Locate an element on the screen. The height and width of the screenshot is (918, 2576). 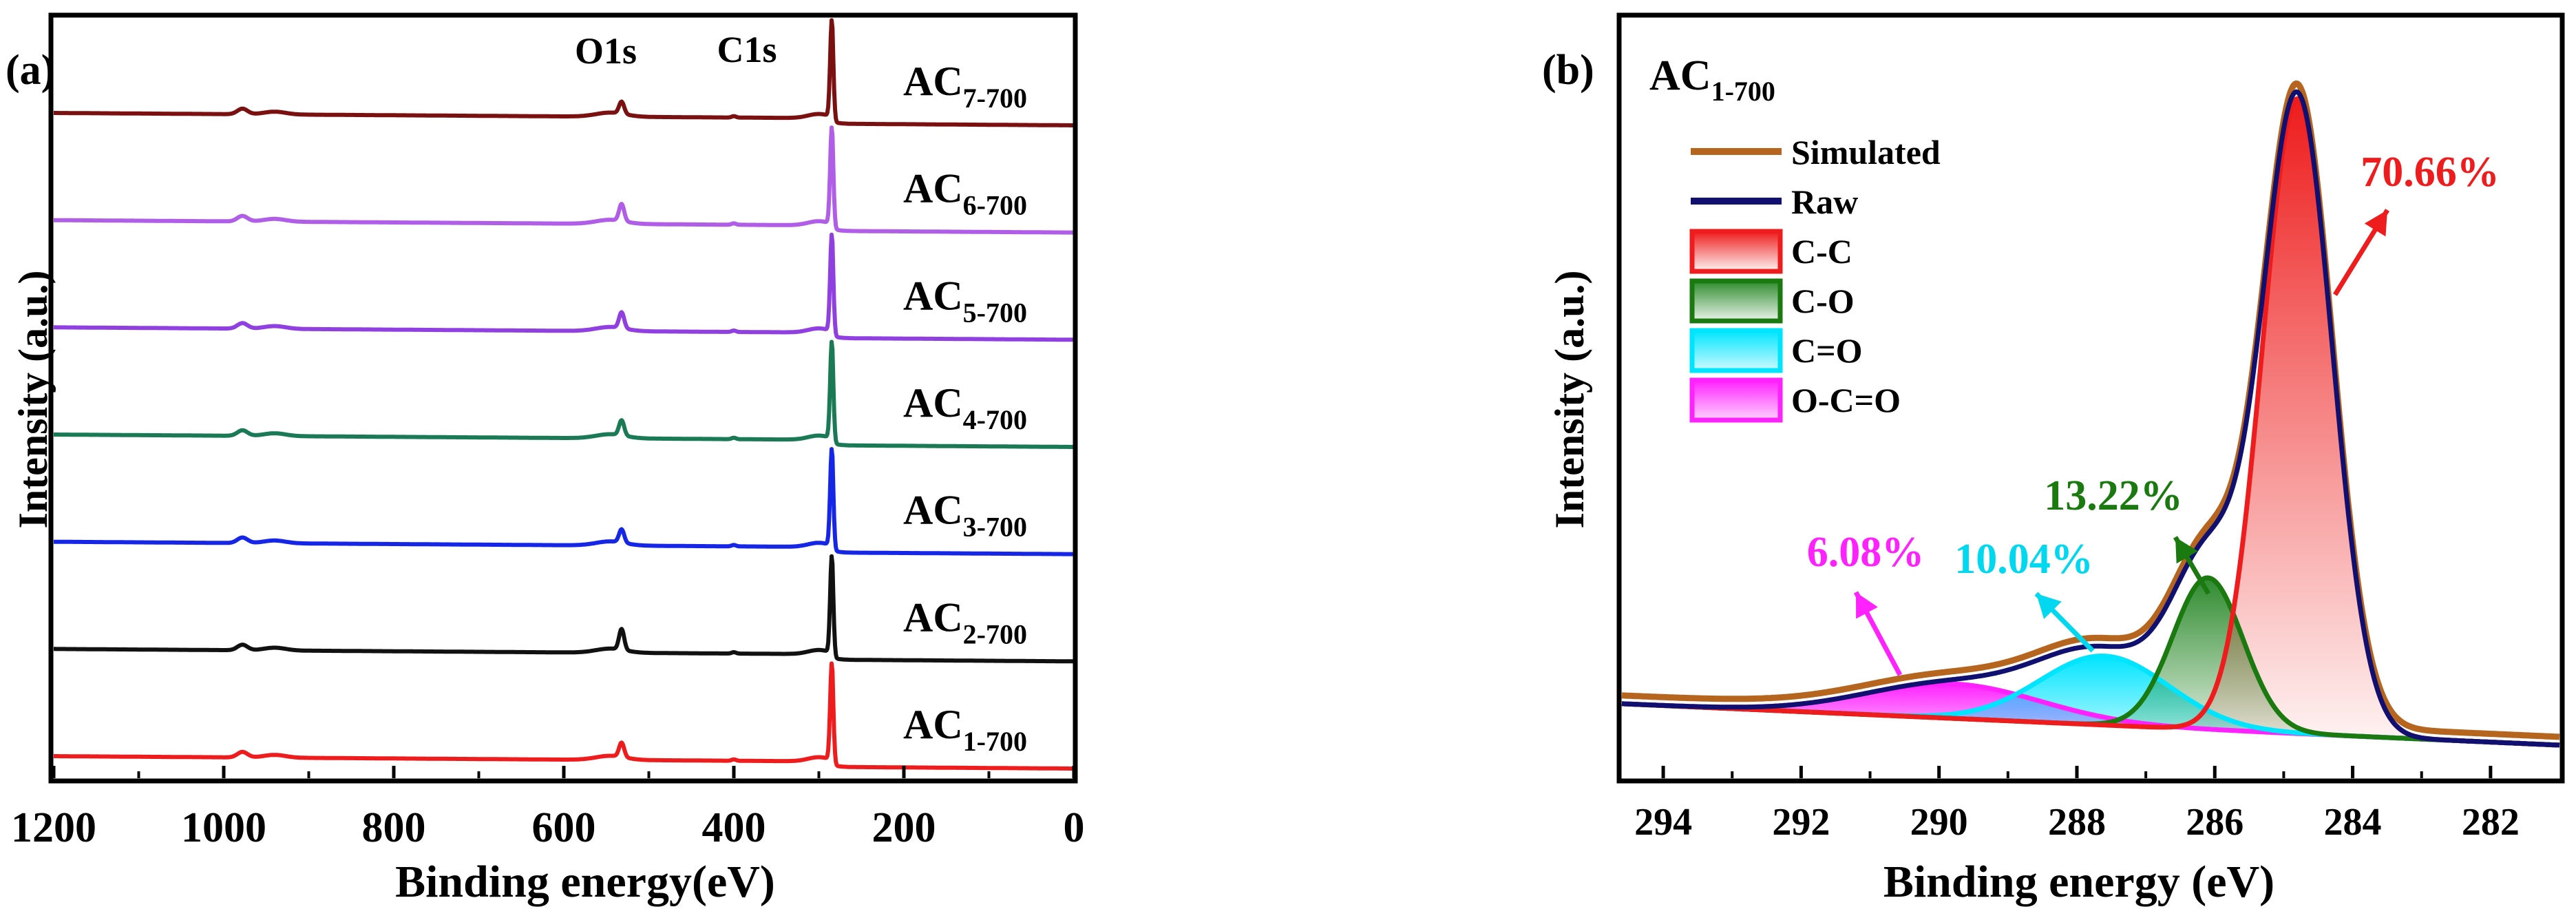
legend-label-C-O: C-O is located at coordinates (1823, 301).